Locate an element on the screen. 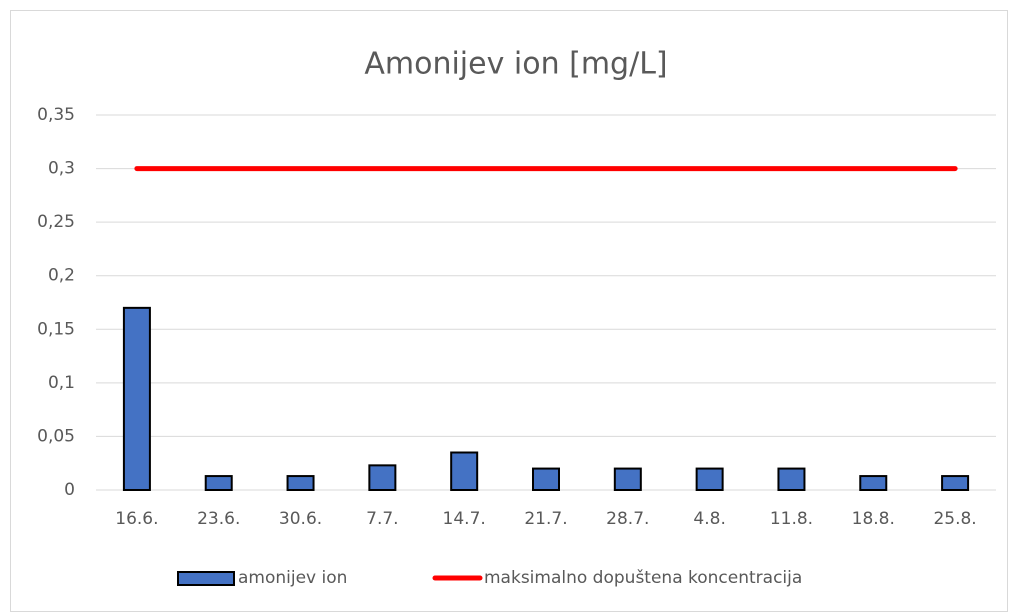  x-tick-label: 28.7. is located at coordinates (627, 519).